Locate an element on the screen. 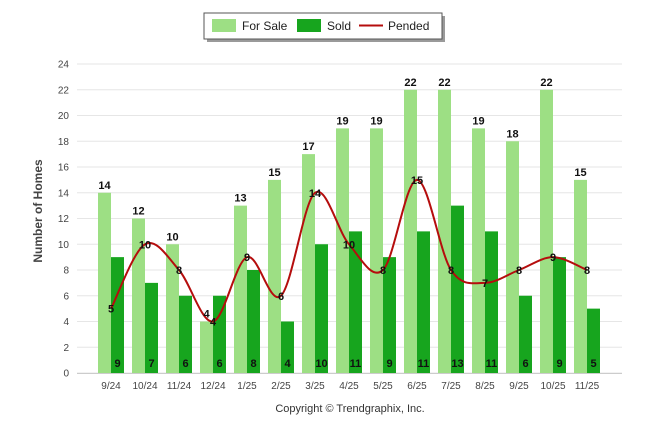 The image size is (646, 434). x-tick-label: 11/24 is located at coordinates (179, 386).